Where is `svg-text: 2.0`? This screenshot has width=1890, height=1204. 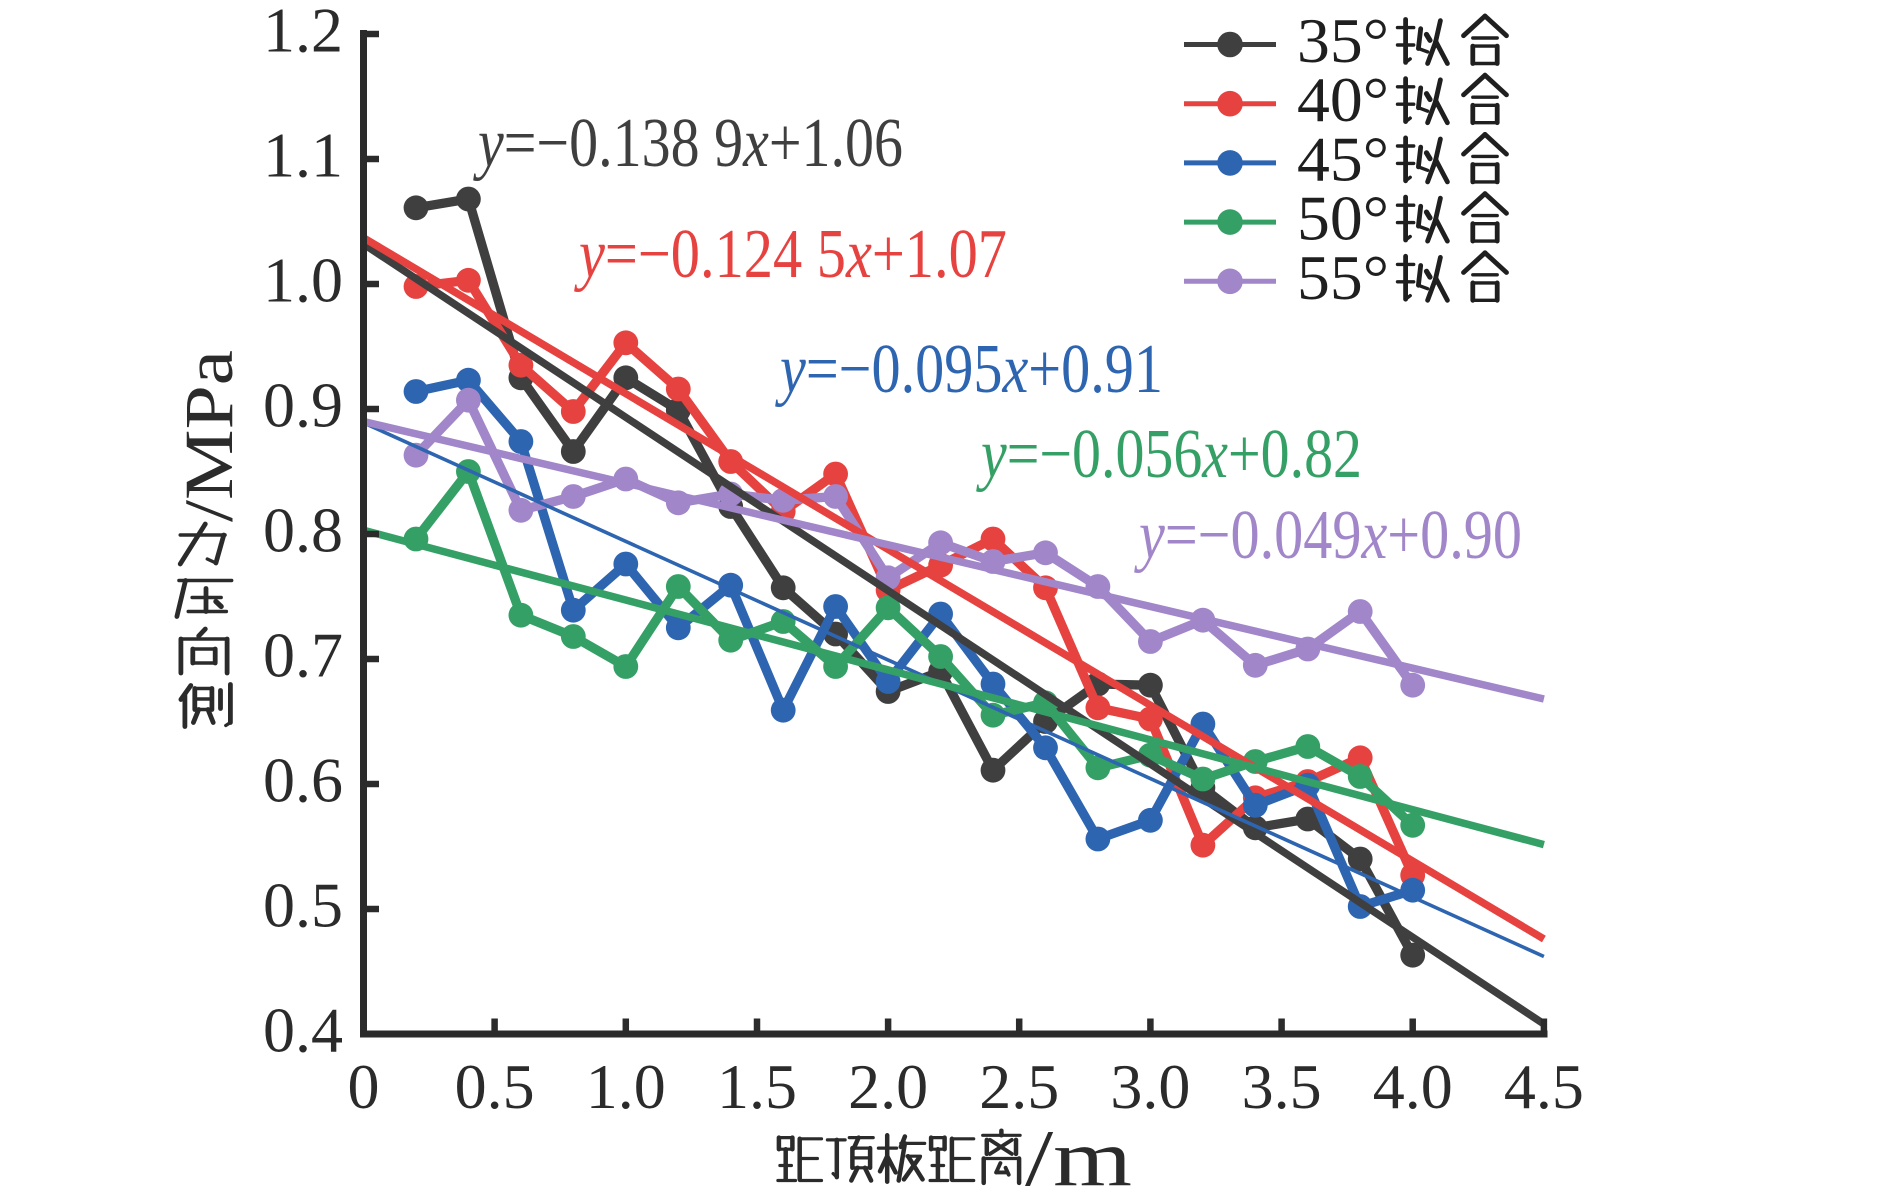
svg-text: 2.0 is located at coordinates (888, 1086).